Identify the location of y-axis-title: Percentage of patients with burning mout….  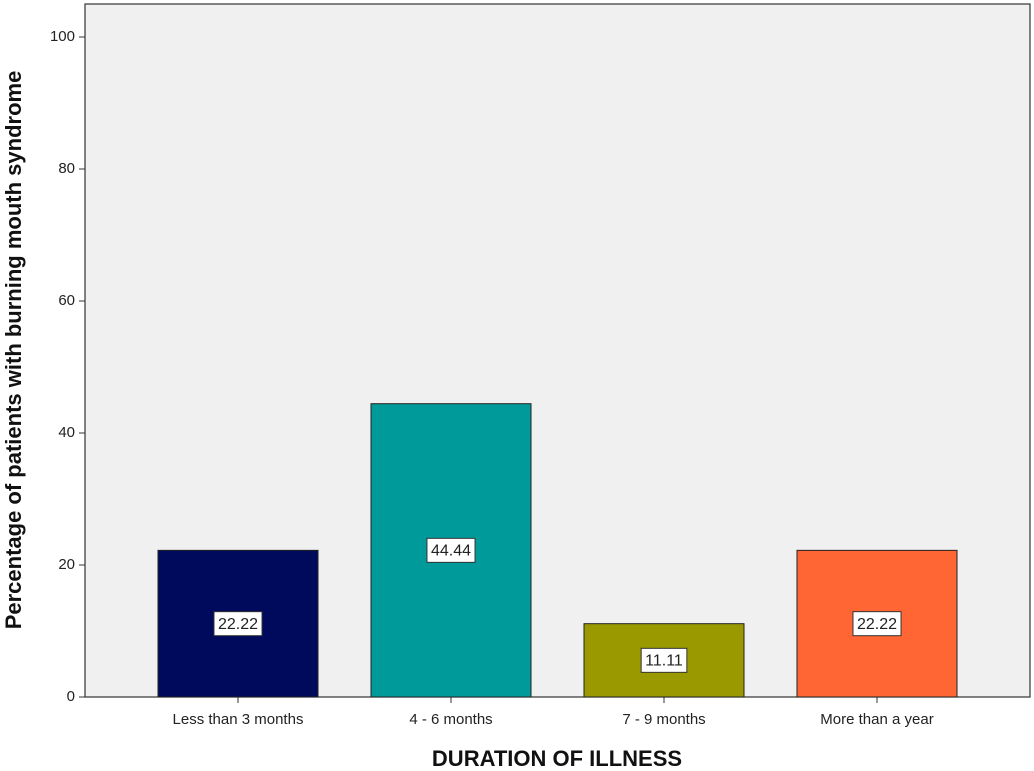
(13, 350).